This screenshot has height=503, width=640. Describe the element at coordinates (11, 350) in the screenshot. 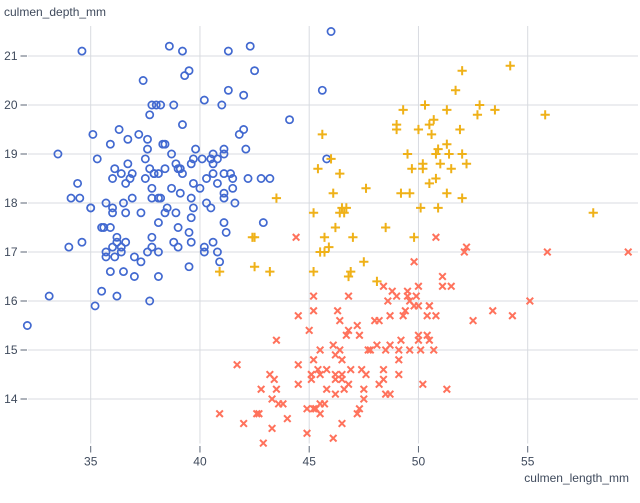

I see `y-tick-label: 15` at that location.